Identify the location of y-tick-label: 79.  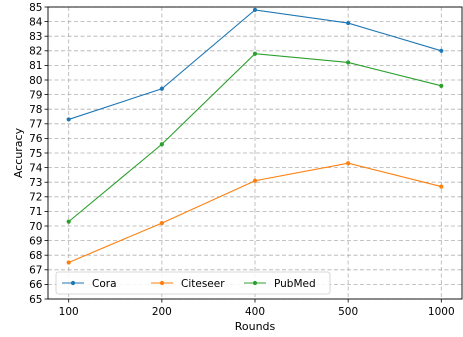
(35, 95).